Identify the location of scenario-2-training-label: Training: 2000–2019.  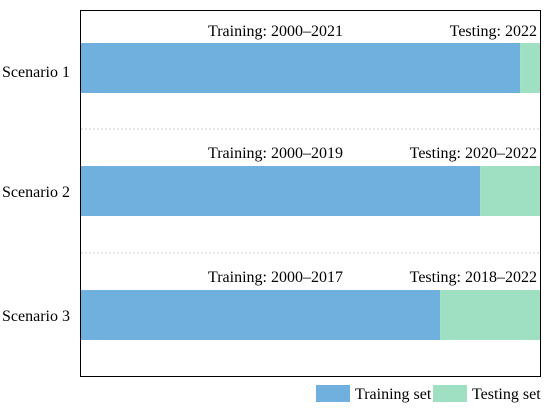
(275, 153).